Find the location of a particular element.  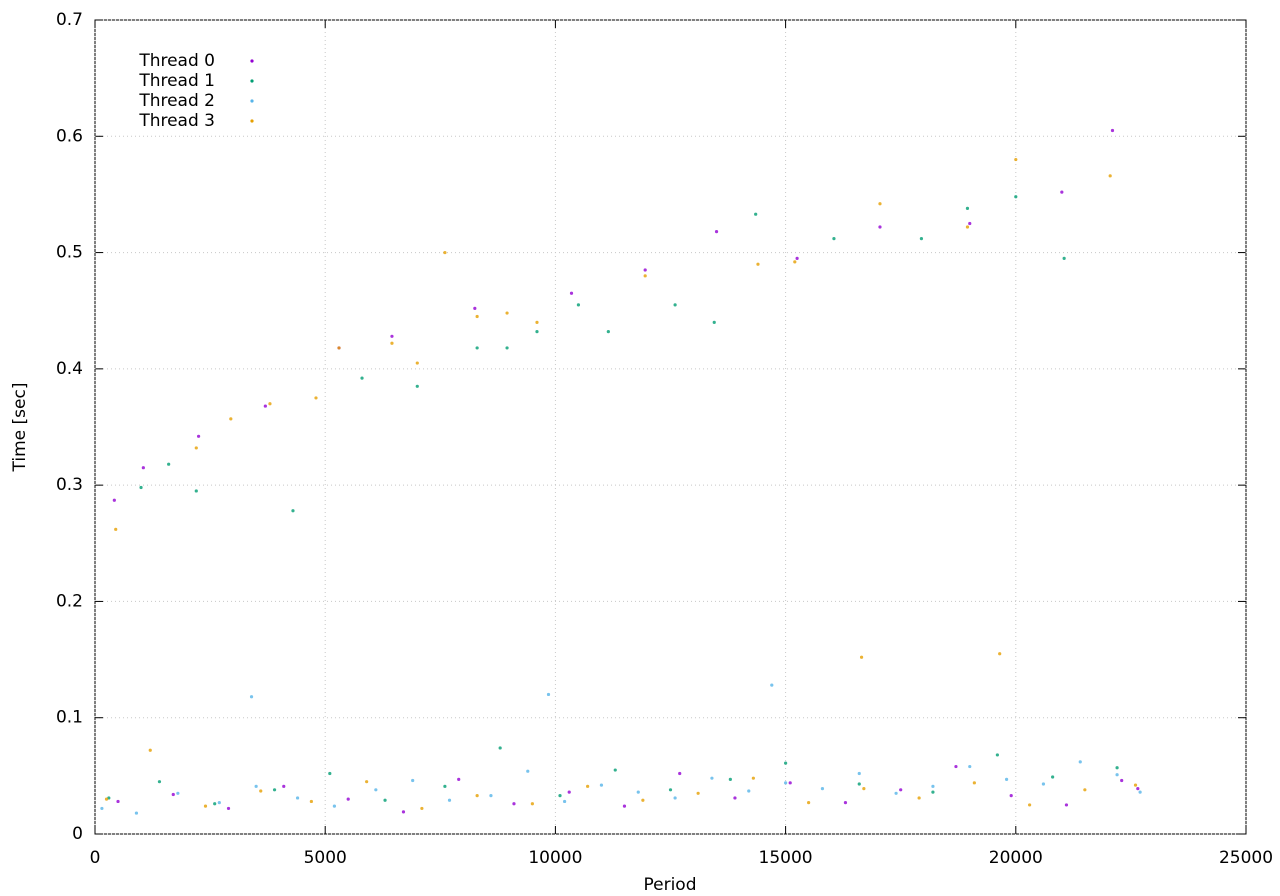

y-tick-label: 0.5 is located at coordinates (69, 253).